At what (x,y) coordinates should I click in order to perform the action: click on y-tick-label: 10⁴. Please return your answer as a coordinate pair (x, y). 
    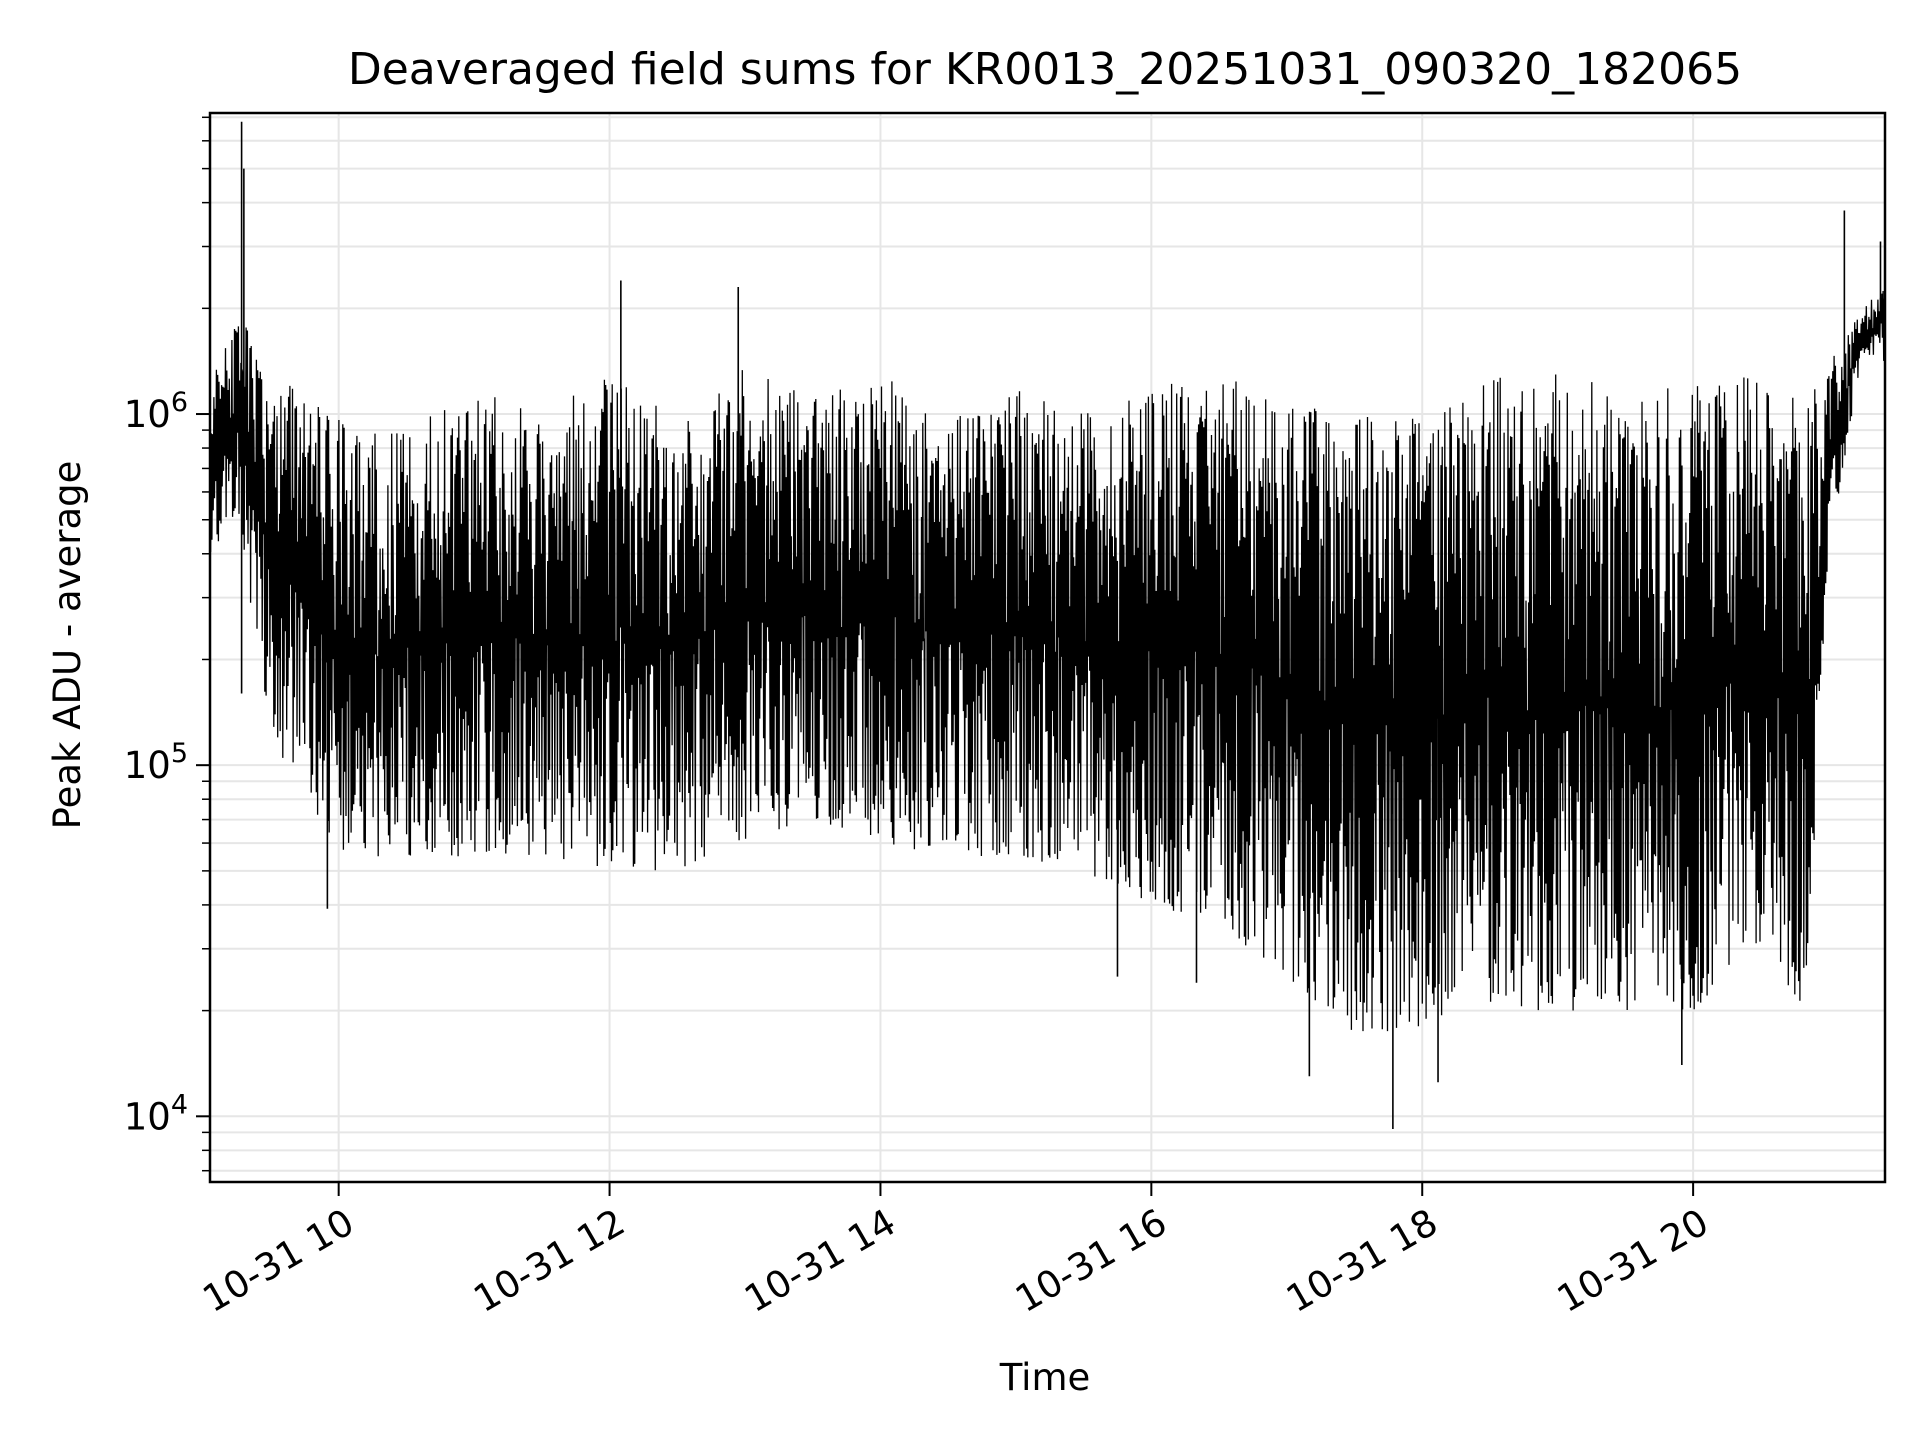
    Looking at the image, I should click on (156, 1113).